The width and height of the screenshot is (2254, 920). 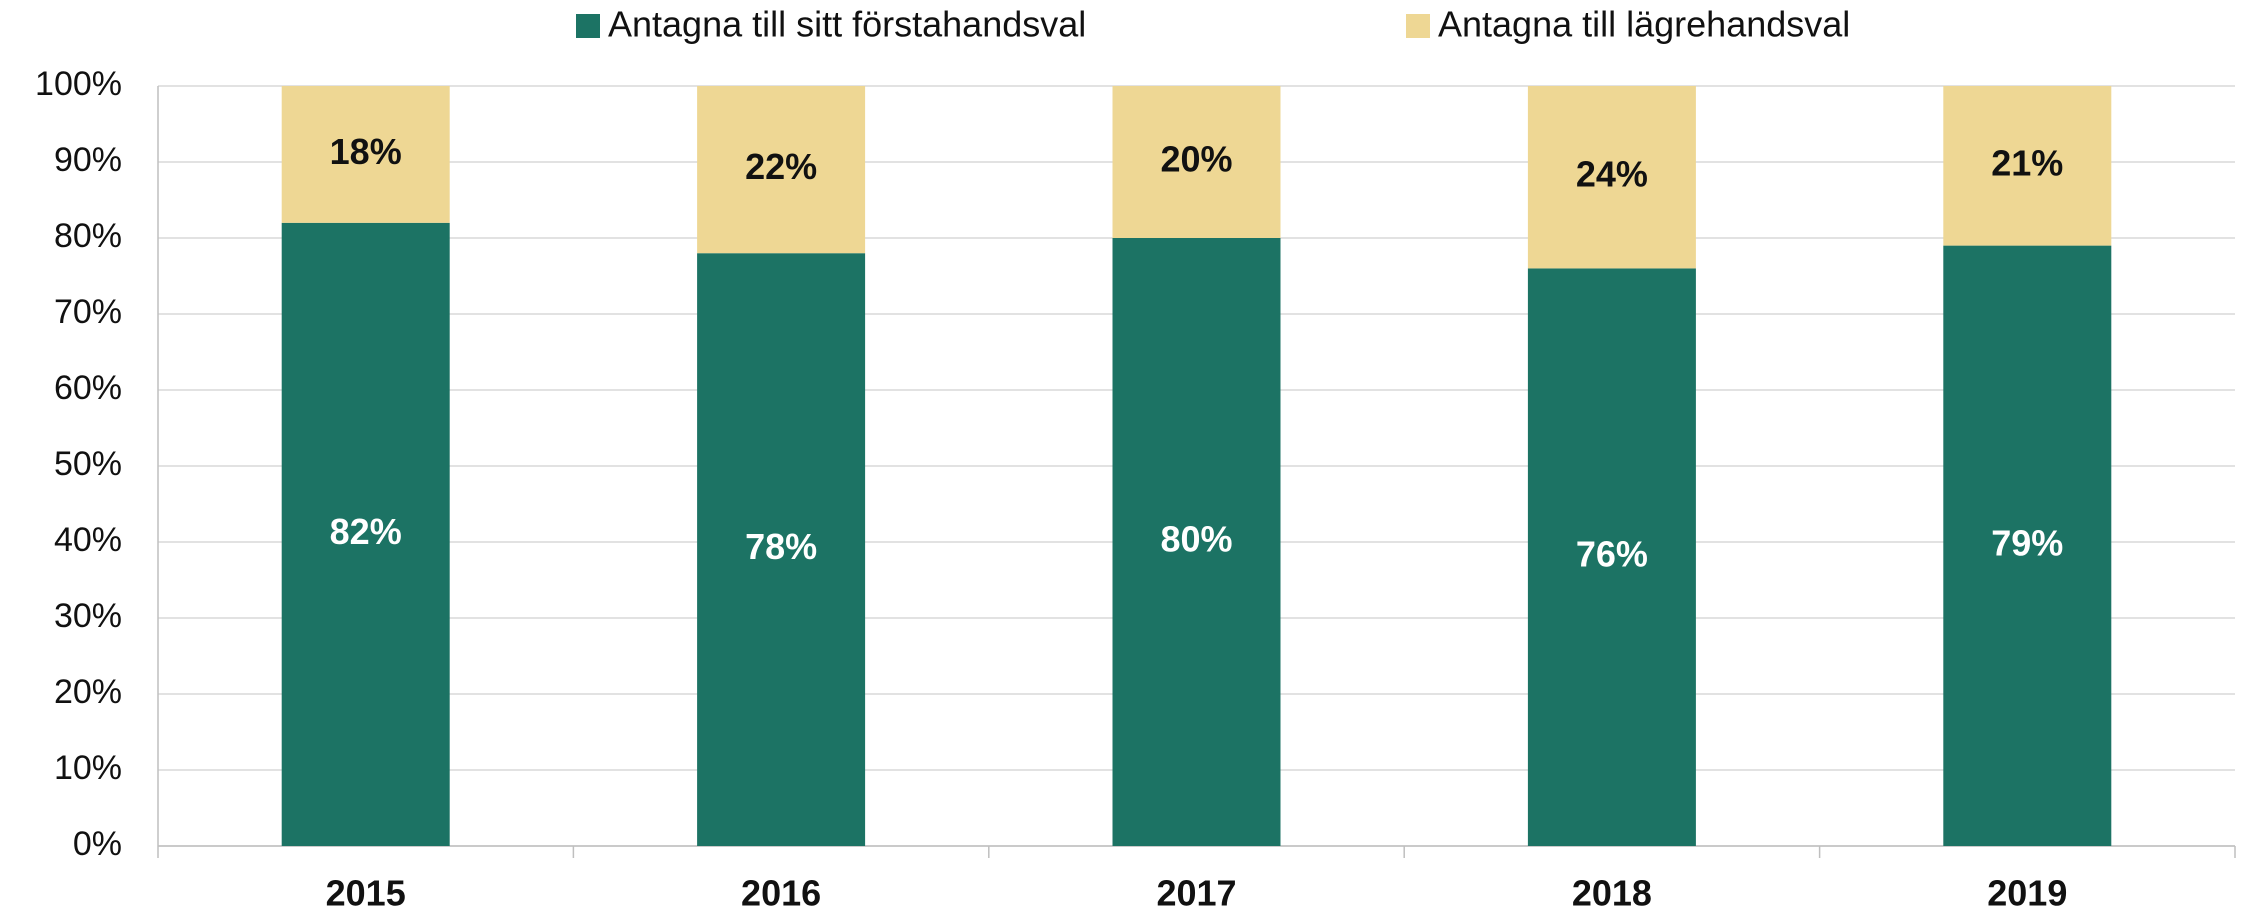 What do you see at coordinates (2027, 162) in the screenshot?
I see `data-label: 21%` at bounding box center [2027, 162].